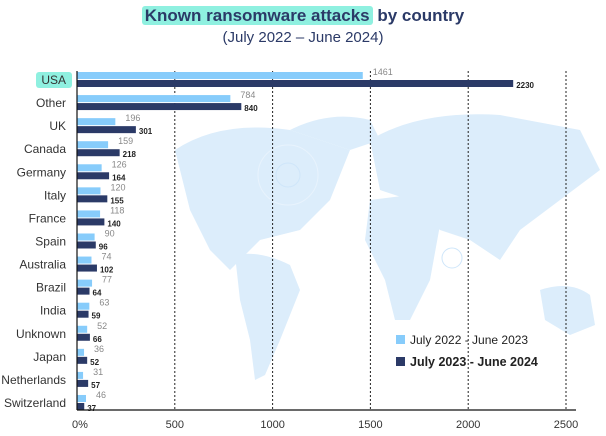  Describe the element at coordinates (117, 187) in the screenshot. I see `data-label: 120` at that location.